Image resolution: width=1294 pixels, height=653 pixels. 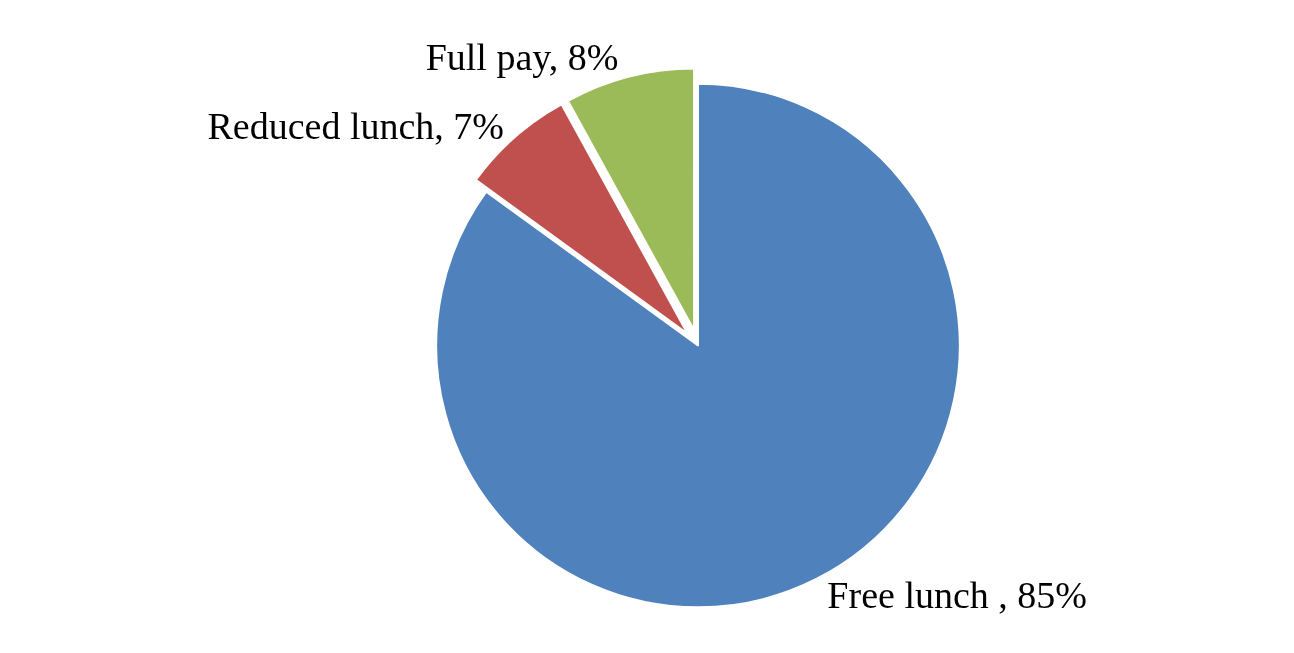 What do you see at coordinates (957, 595) in the screenshot?
I see `slice-label: Free lunch , 85%` at bounding box center [957, 595].